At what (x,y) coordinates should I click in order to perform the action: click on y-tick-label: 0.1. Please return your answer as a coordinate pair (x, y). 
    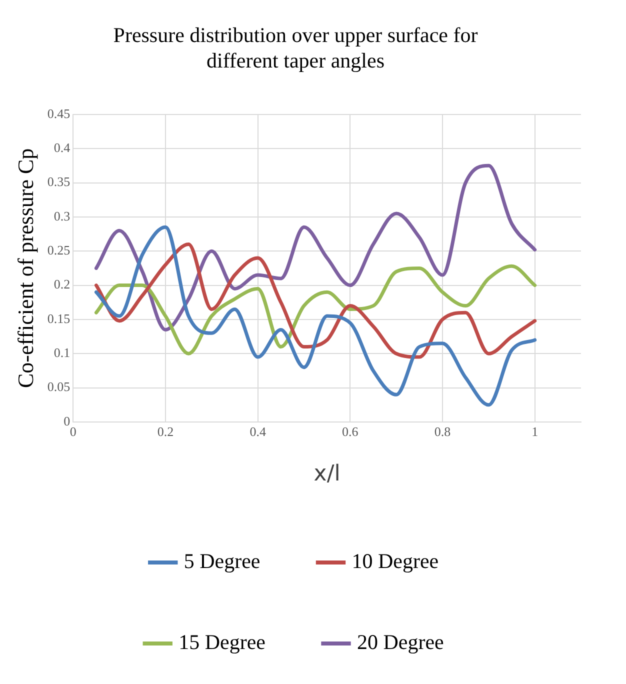
    Looking at the image, I should click on (62, 352).